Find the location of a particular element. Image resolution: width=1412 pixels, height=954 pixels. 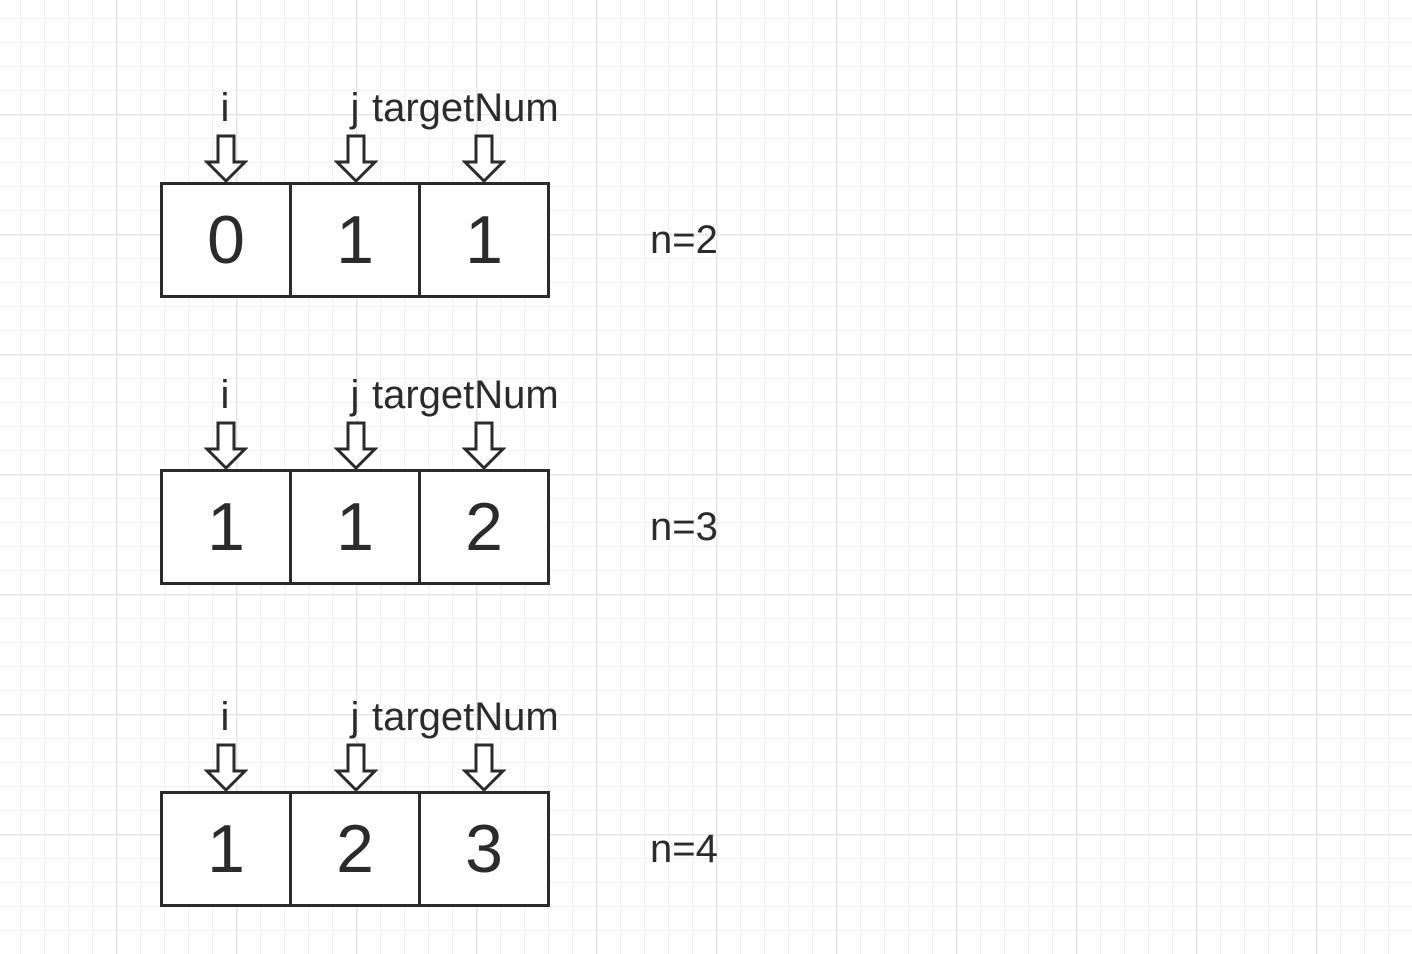

array-box: 1 1 2 is located at coordinates (355, 527).